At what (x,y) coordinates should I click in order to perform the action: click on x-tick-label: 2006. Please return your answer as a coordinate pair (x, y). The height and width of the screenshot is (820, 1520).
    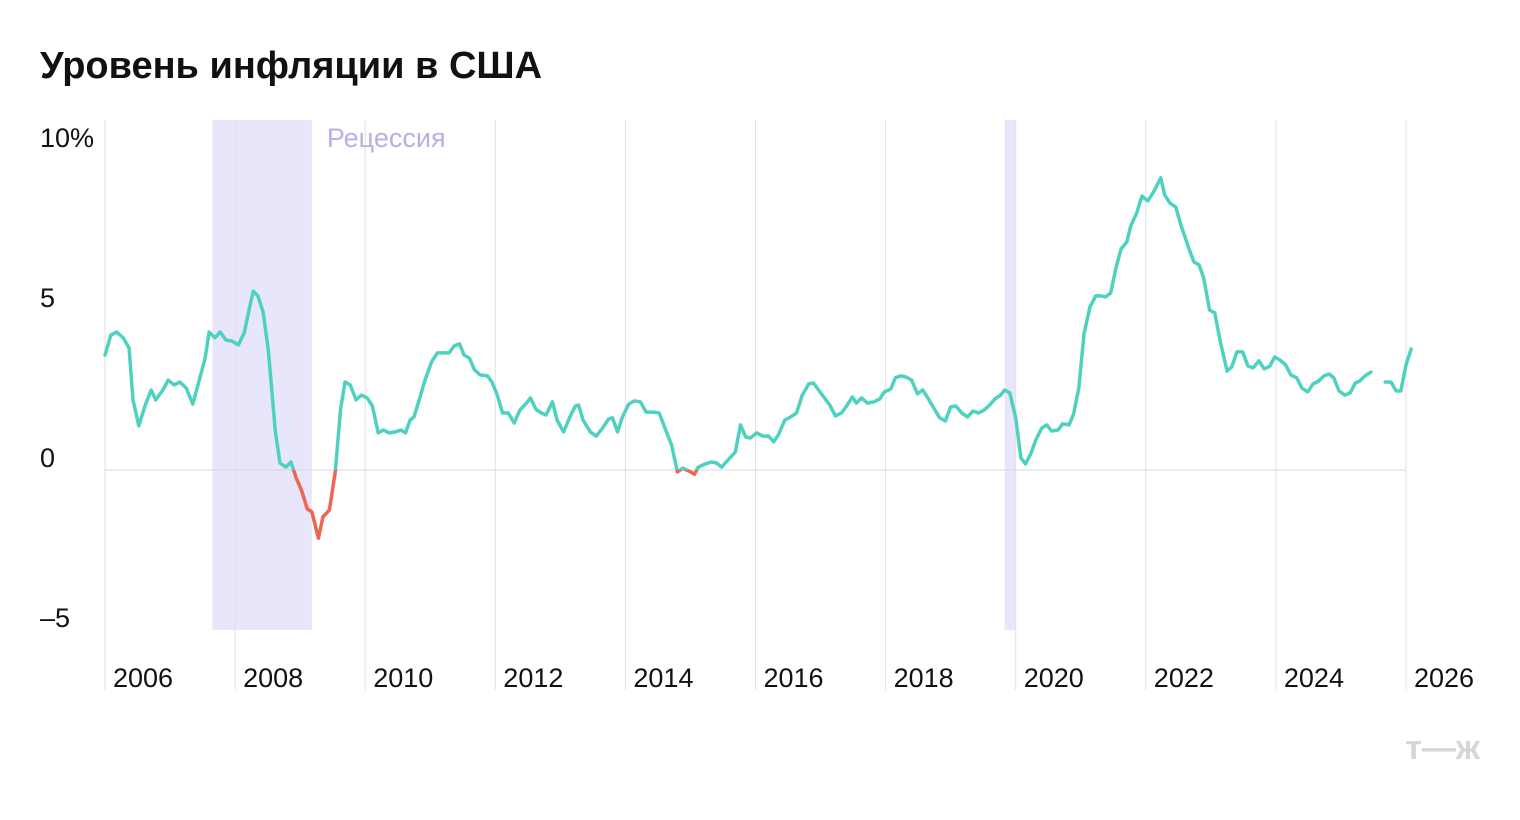
    Looking at the image, I should click on (143, 678).